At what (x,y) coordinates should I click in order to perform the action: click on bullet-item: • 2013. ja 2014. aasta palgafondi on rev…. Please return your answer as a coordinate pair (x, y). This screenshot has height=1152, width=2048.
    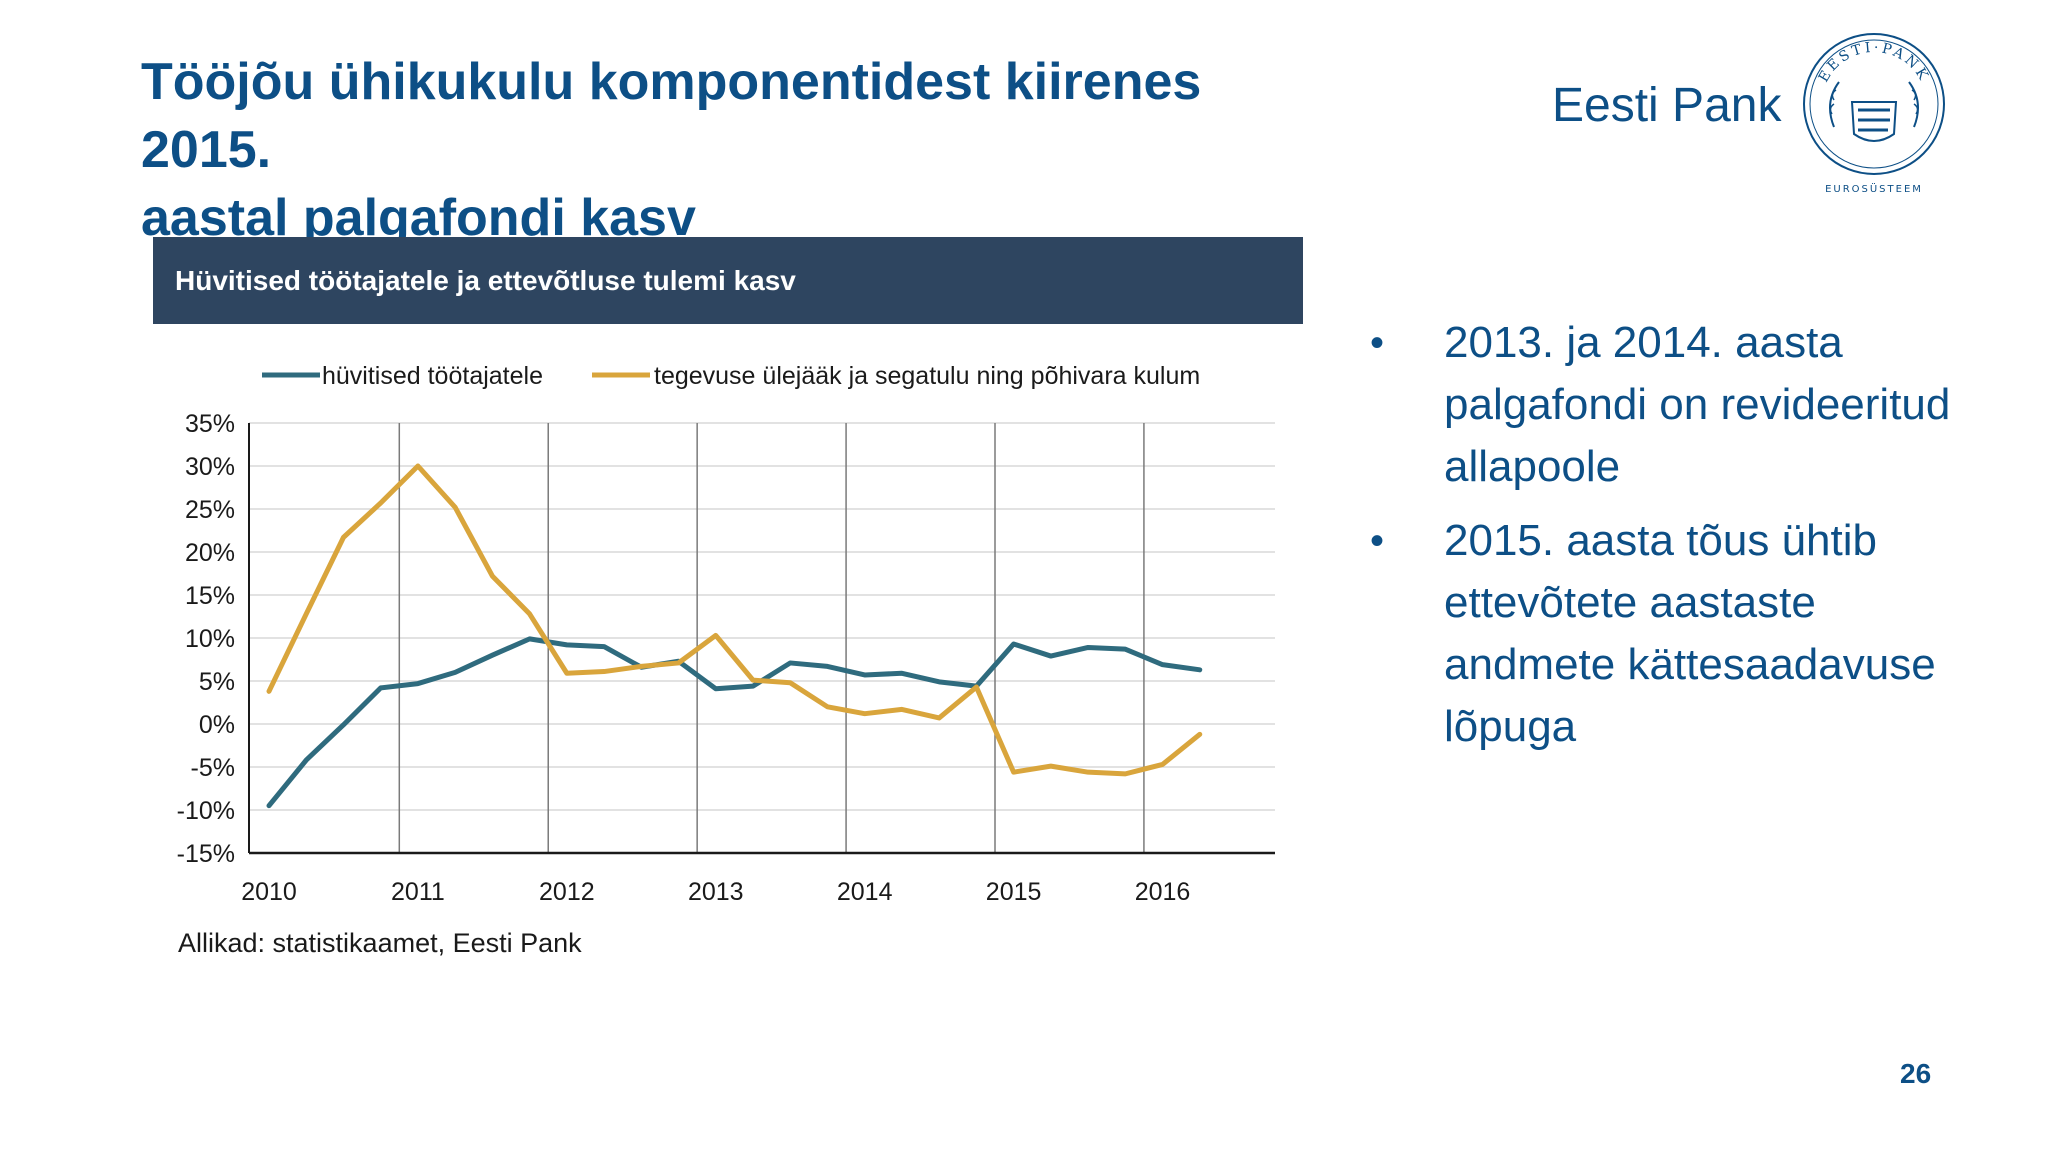
    Looking at the image, I should click on (1658, 405).